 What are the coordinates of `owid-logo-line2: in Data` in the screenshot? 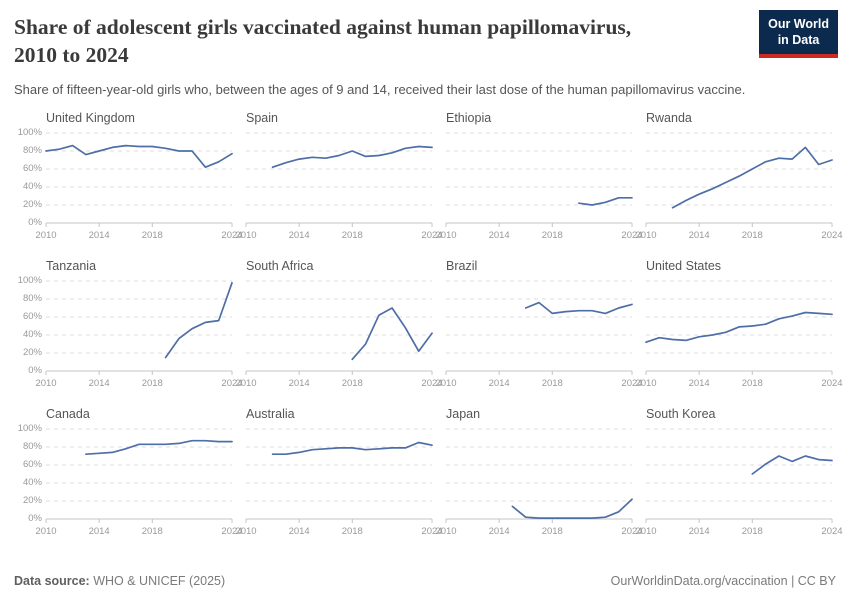 It's located at (798, 39).